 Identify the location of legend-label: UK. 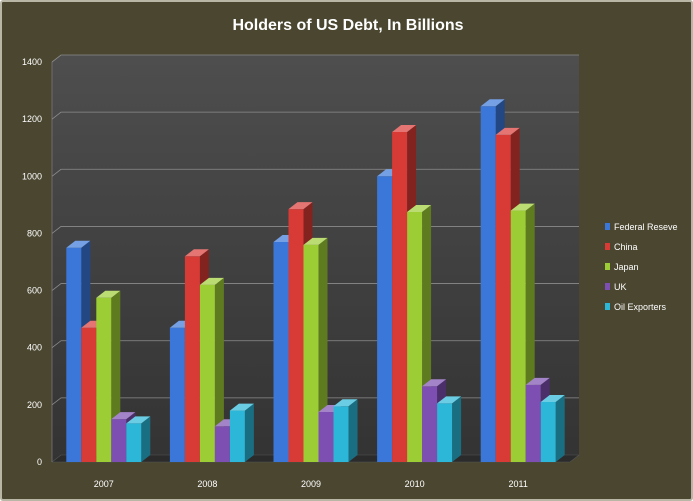
(620, 287).